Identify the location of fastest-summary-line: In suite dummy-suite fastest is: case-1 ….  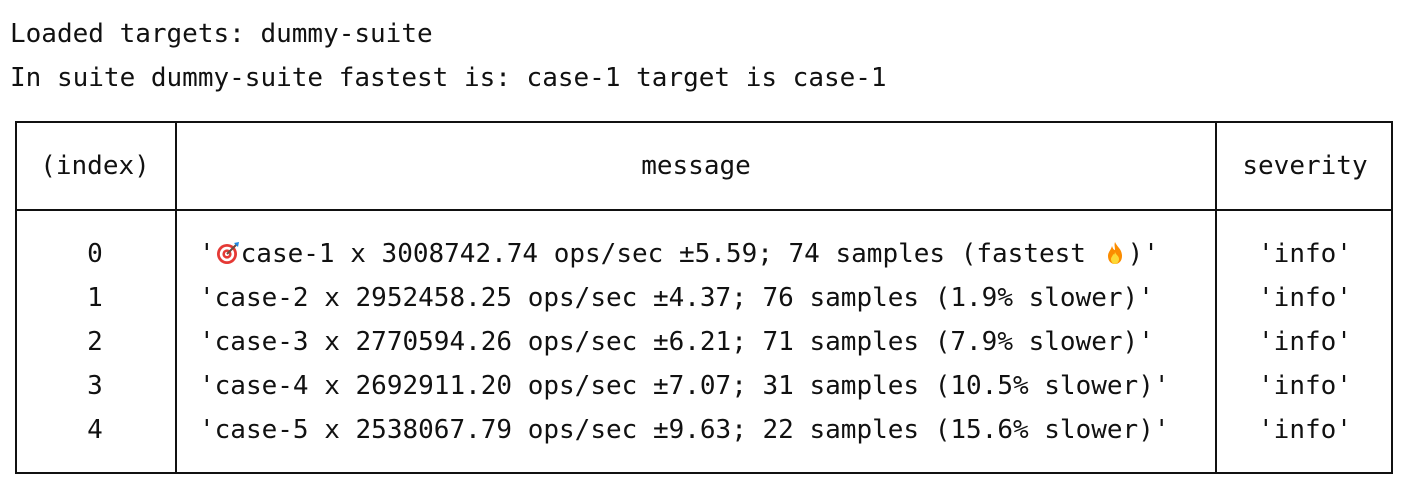
(448, 78).